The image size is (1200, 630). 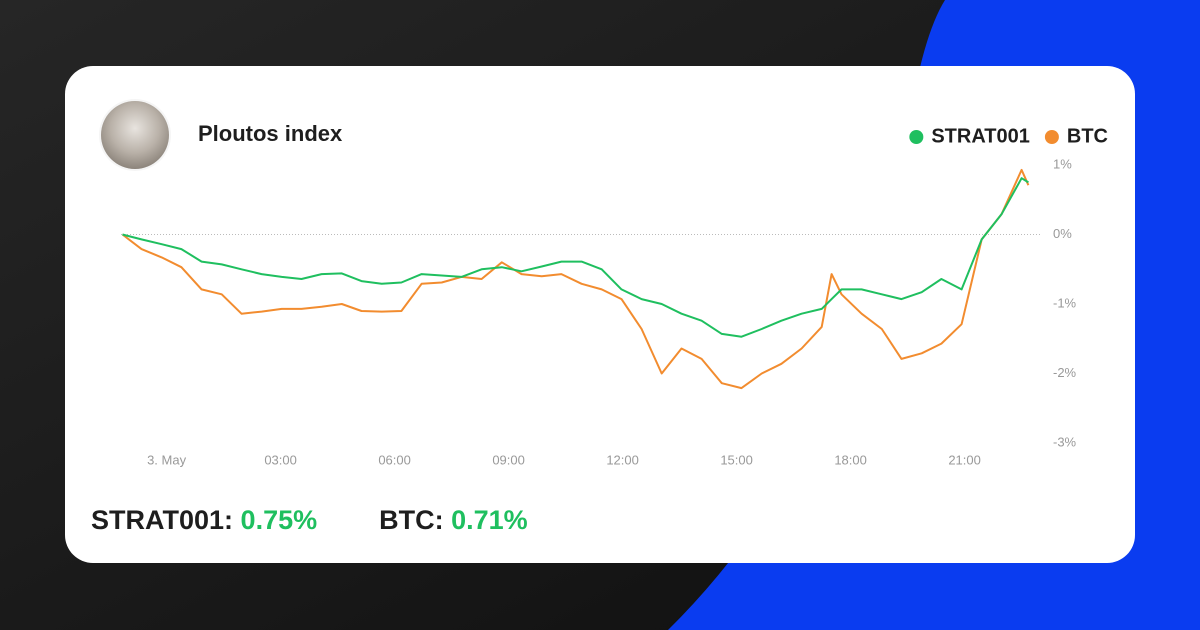 What do you see at coordinates (270, 133) in the screenshot?
I see `chart-title: Ploutos index` at bounding box center [270, 133].